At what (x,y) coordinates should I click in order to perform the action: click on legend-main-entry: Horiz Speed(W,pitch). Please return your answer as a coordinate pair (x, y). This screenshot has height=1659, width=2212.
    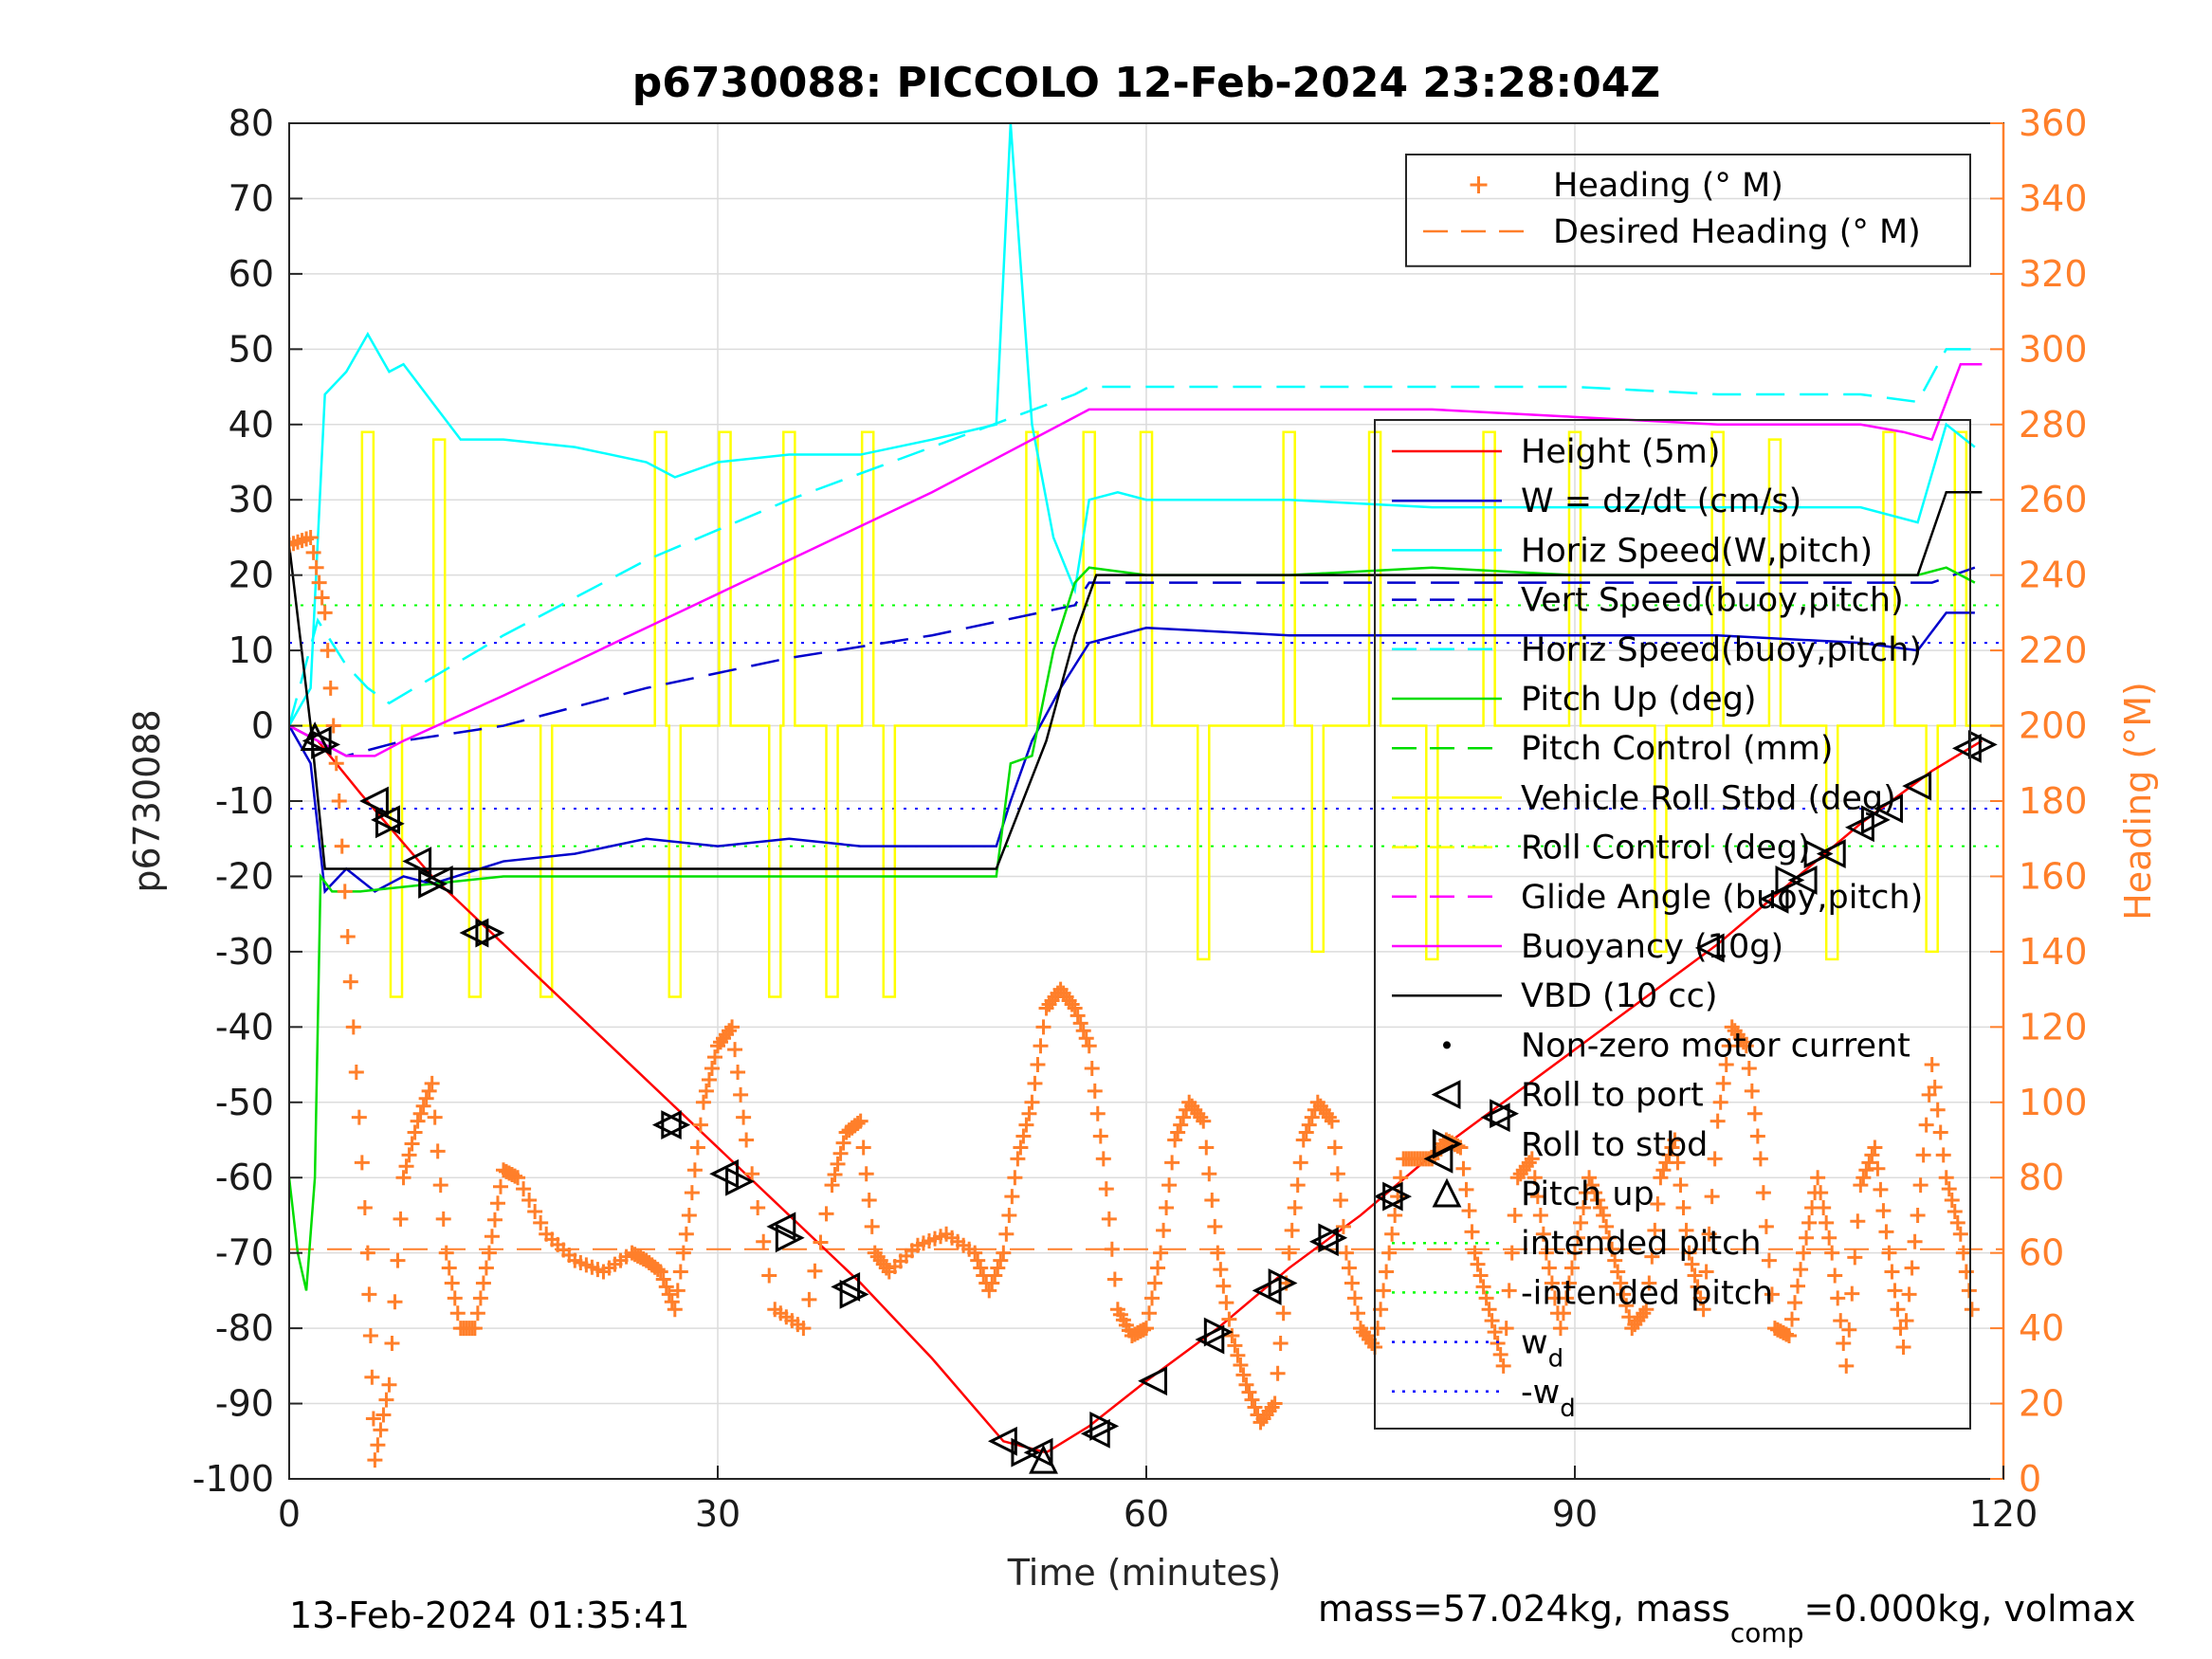
    Looking at the image, I should click on (1632, 551).